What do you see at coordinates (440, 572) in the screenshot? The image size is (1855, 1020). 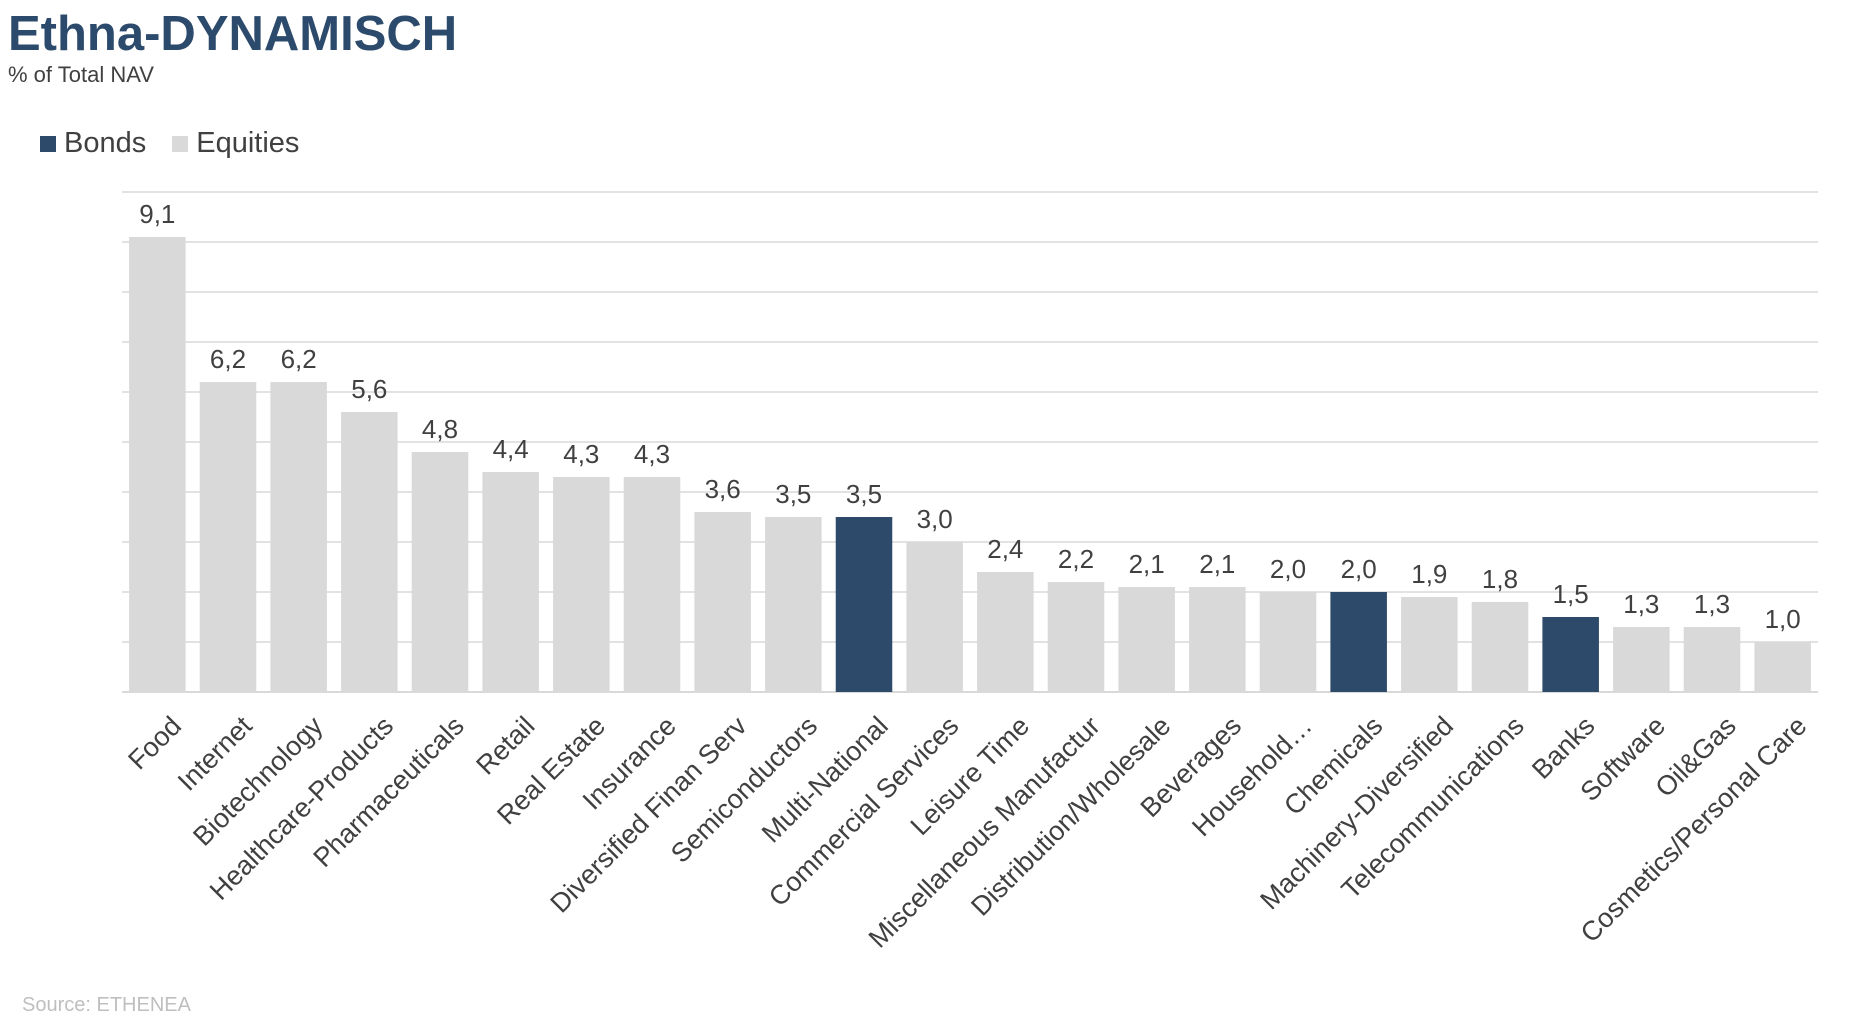 I see `bar-pharmaceuticals` at bounding box center [440, 572].